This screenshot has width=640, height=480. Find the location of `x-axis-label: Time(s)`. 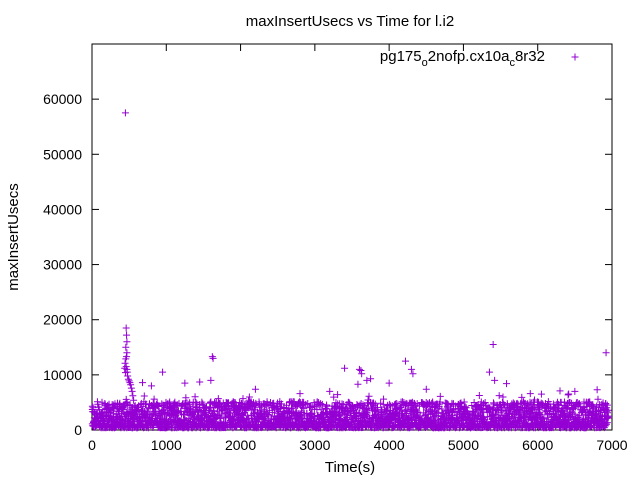

x-axis-label: Time(s) is located at coordinates (350, 467).